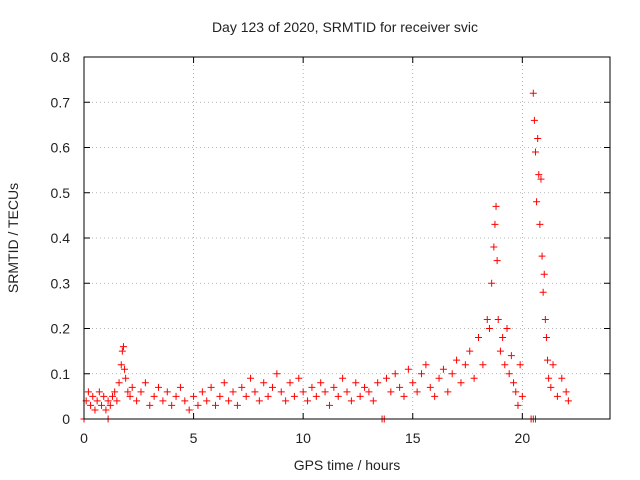 The image size is (640, 480). I want to click on x-tick-label: 15, so click(413, 438).